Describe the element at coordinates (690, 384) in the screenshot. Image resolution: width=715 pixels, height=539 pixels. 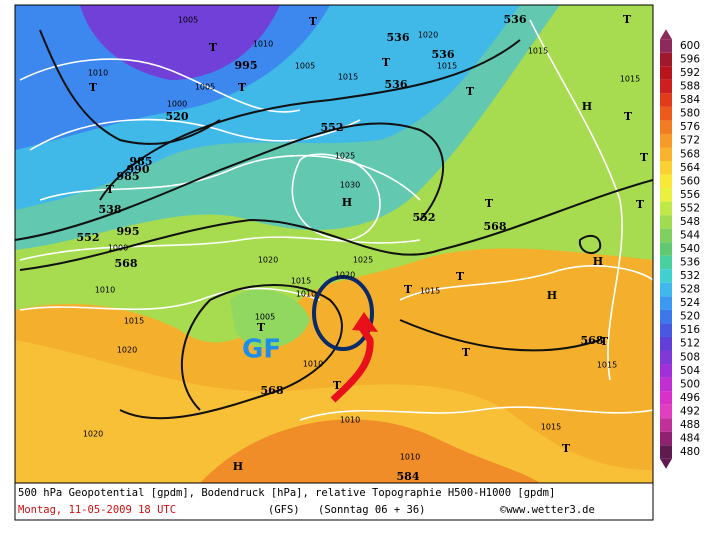
I see `colorbar-label: 500` at that location.